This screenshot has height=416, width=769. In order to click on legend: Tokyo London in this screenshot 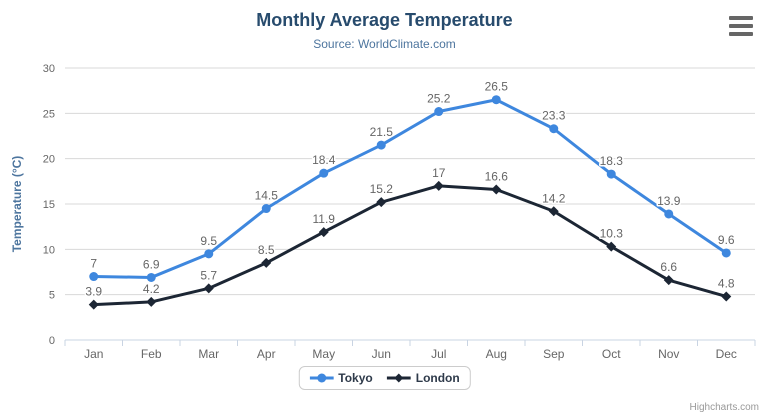, I will do `click(384, 378)`.